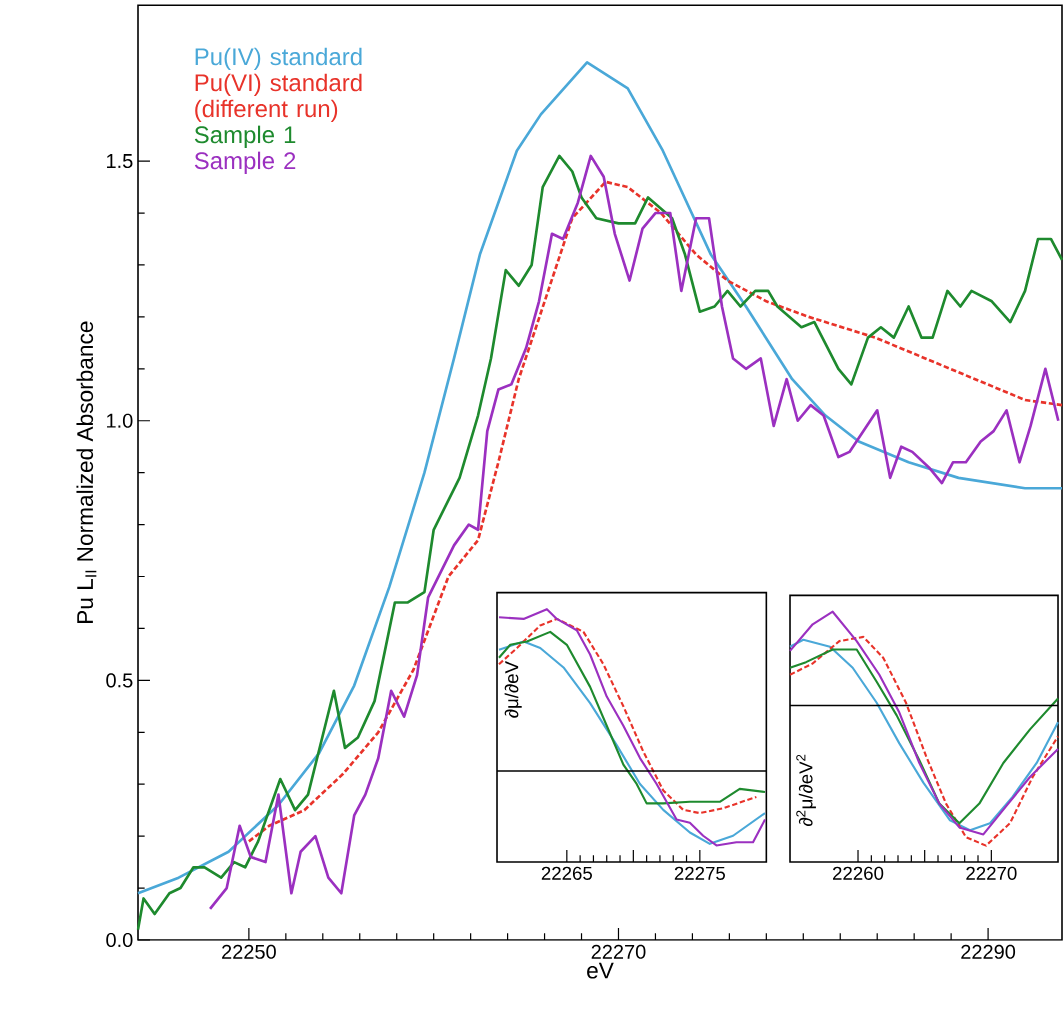 The height and width of the screenshot is (1014, 1063). I want to click on y-tick-label: 1.5, so click(120, 161).